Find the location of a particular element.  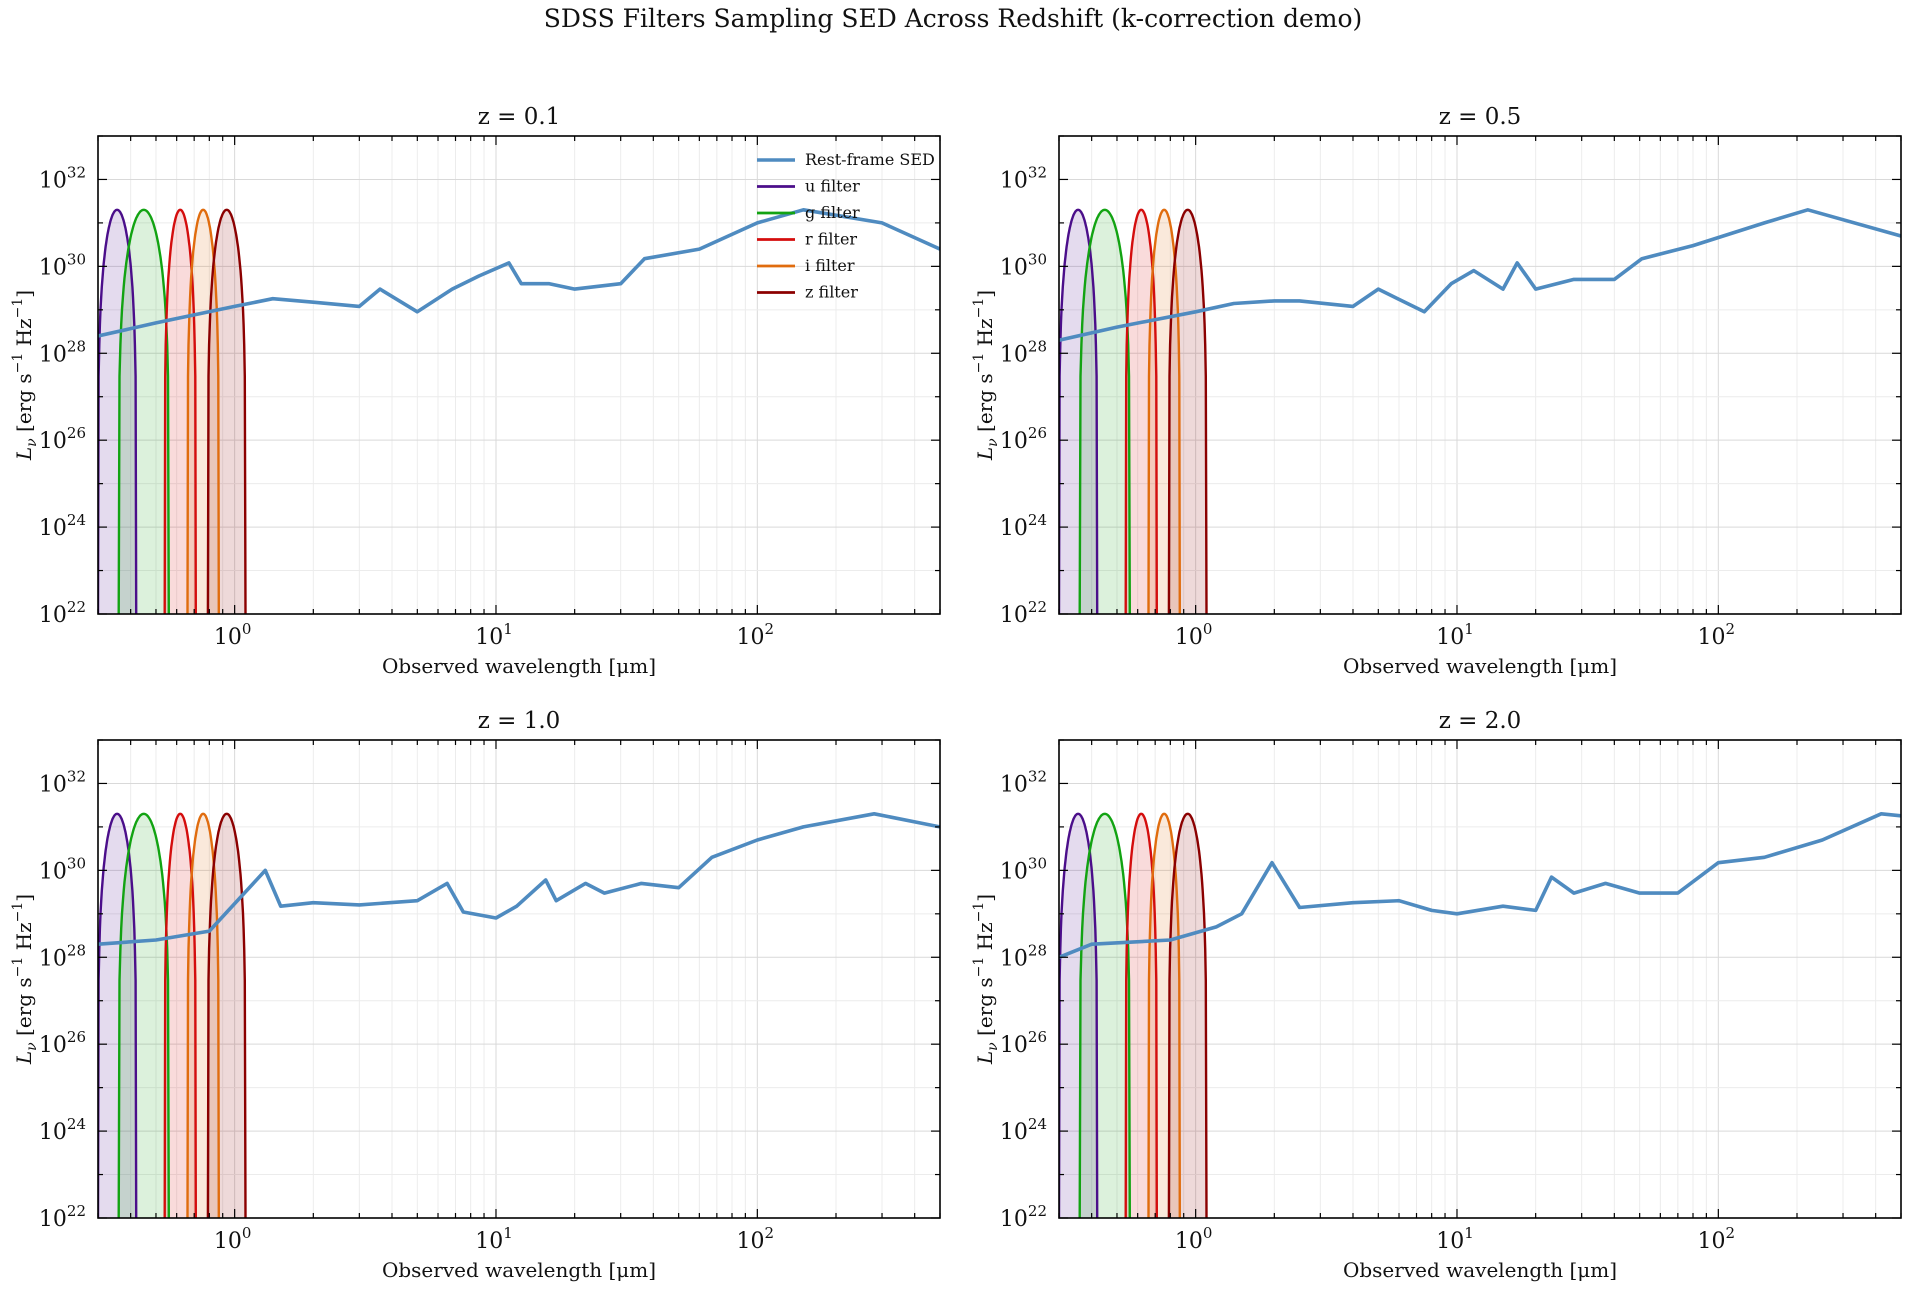

legend-label: u filter is located at coordinates (832, 186).